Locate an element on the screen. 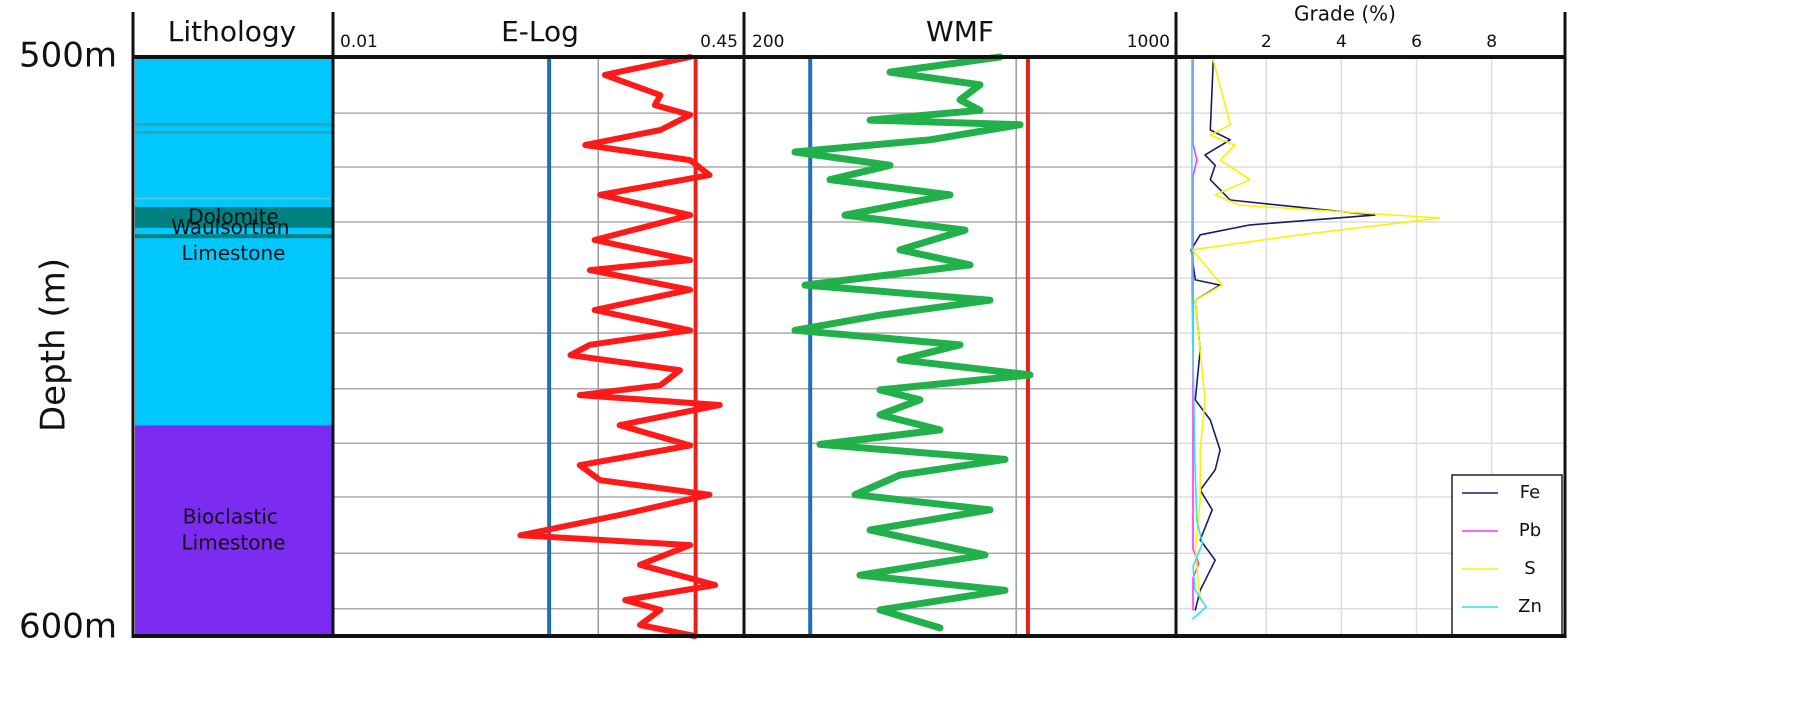 The image size is (1799, 714). y-axis-label: Depth (m) is located at coordinates (54, 345).